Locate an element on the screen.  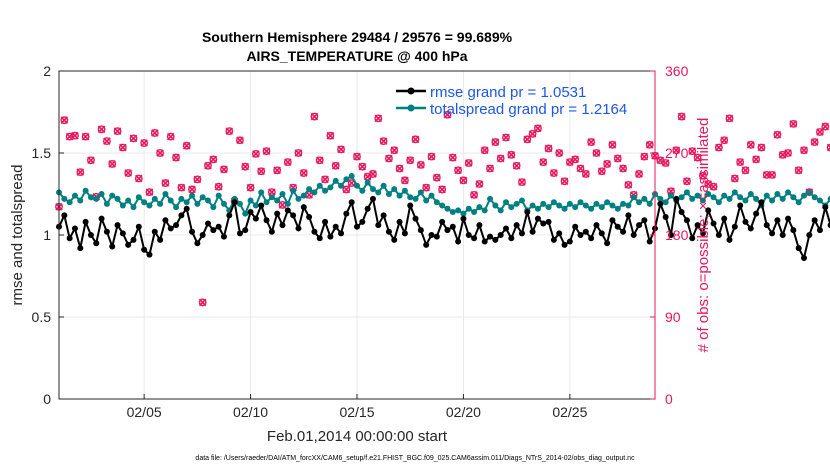
legend-spread-marker is located at coordinates (411, 108).